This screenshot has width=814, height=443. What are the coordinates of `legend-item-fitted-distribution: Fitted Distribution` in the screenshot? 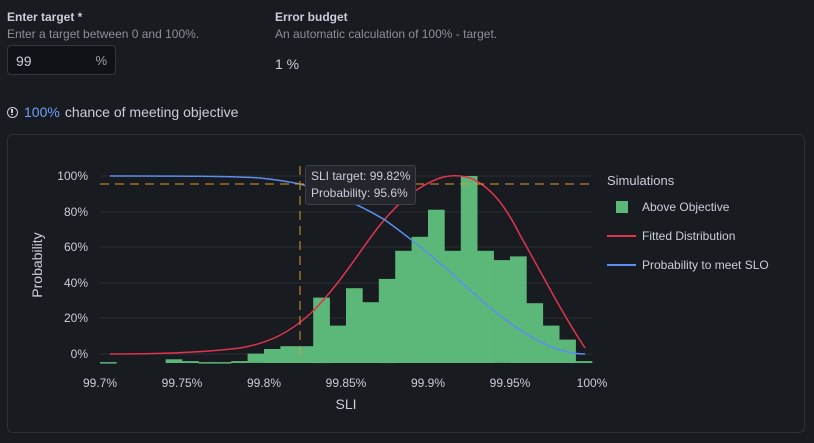 It's located at (688, 235).